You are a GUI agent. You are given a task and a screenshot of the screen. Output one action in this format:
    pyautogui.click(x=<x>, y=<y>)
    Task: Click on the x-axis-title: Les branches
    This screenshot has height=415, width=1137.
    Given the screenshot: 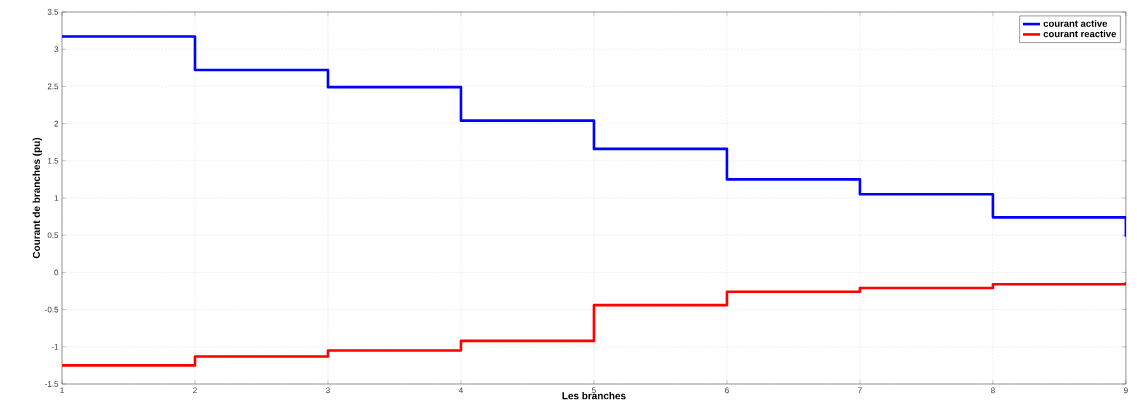 What is the action you would take?
    pyautogui.click(x=594, y=396)
    